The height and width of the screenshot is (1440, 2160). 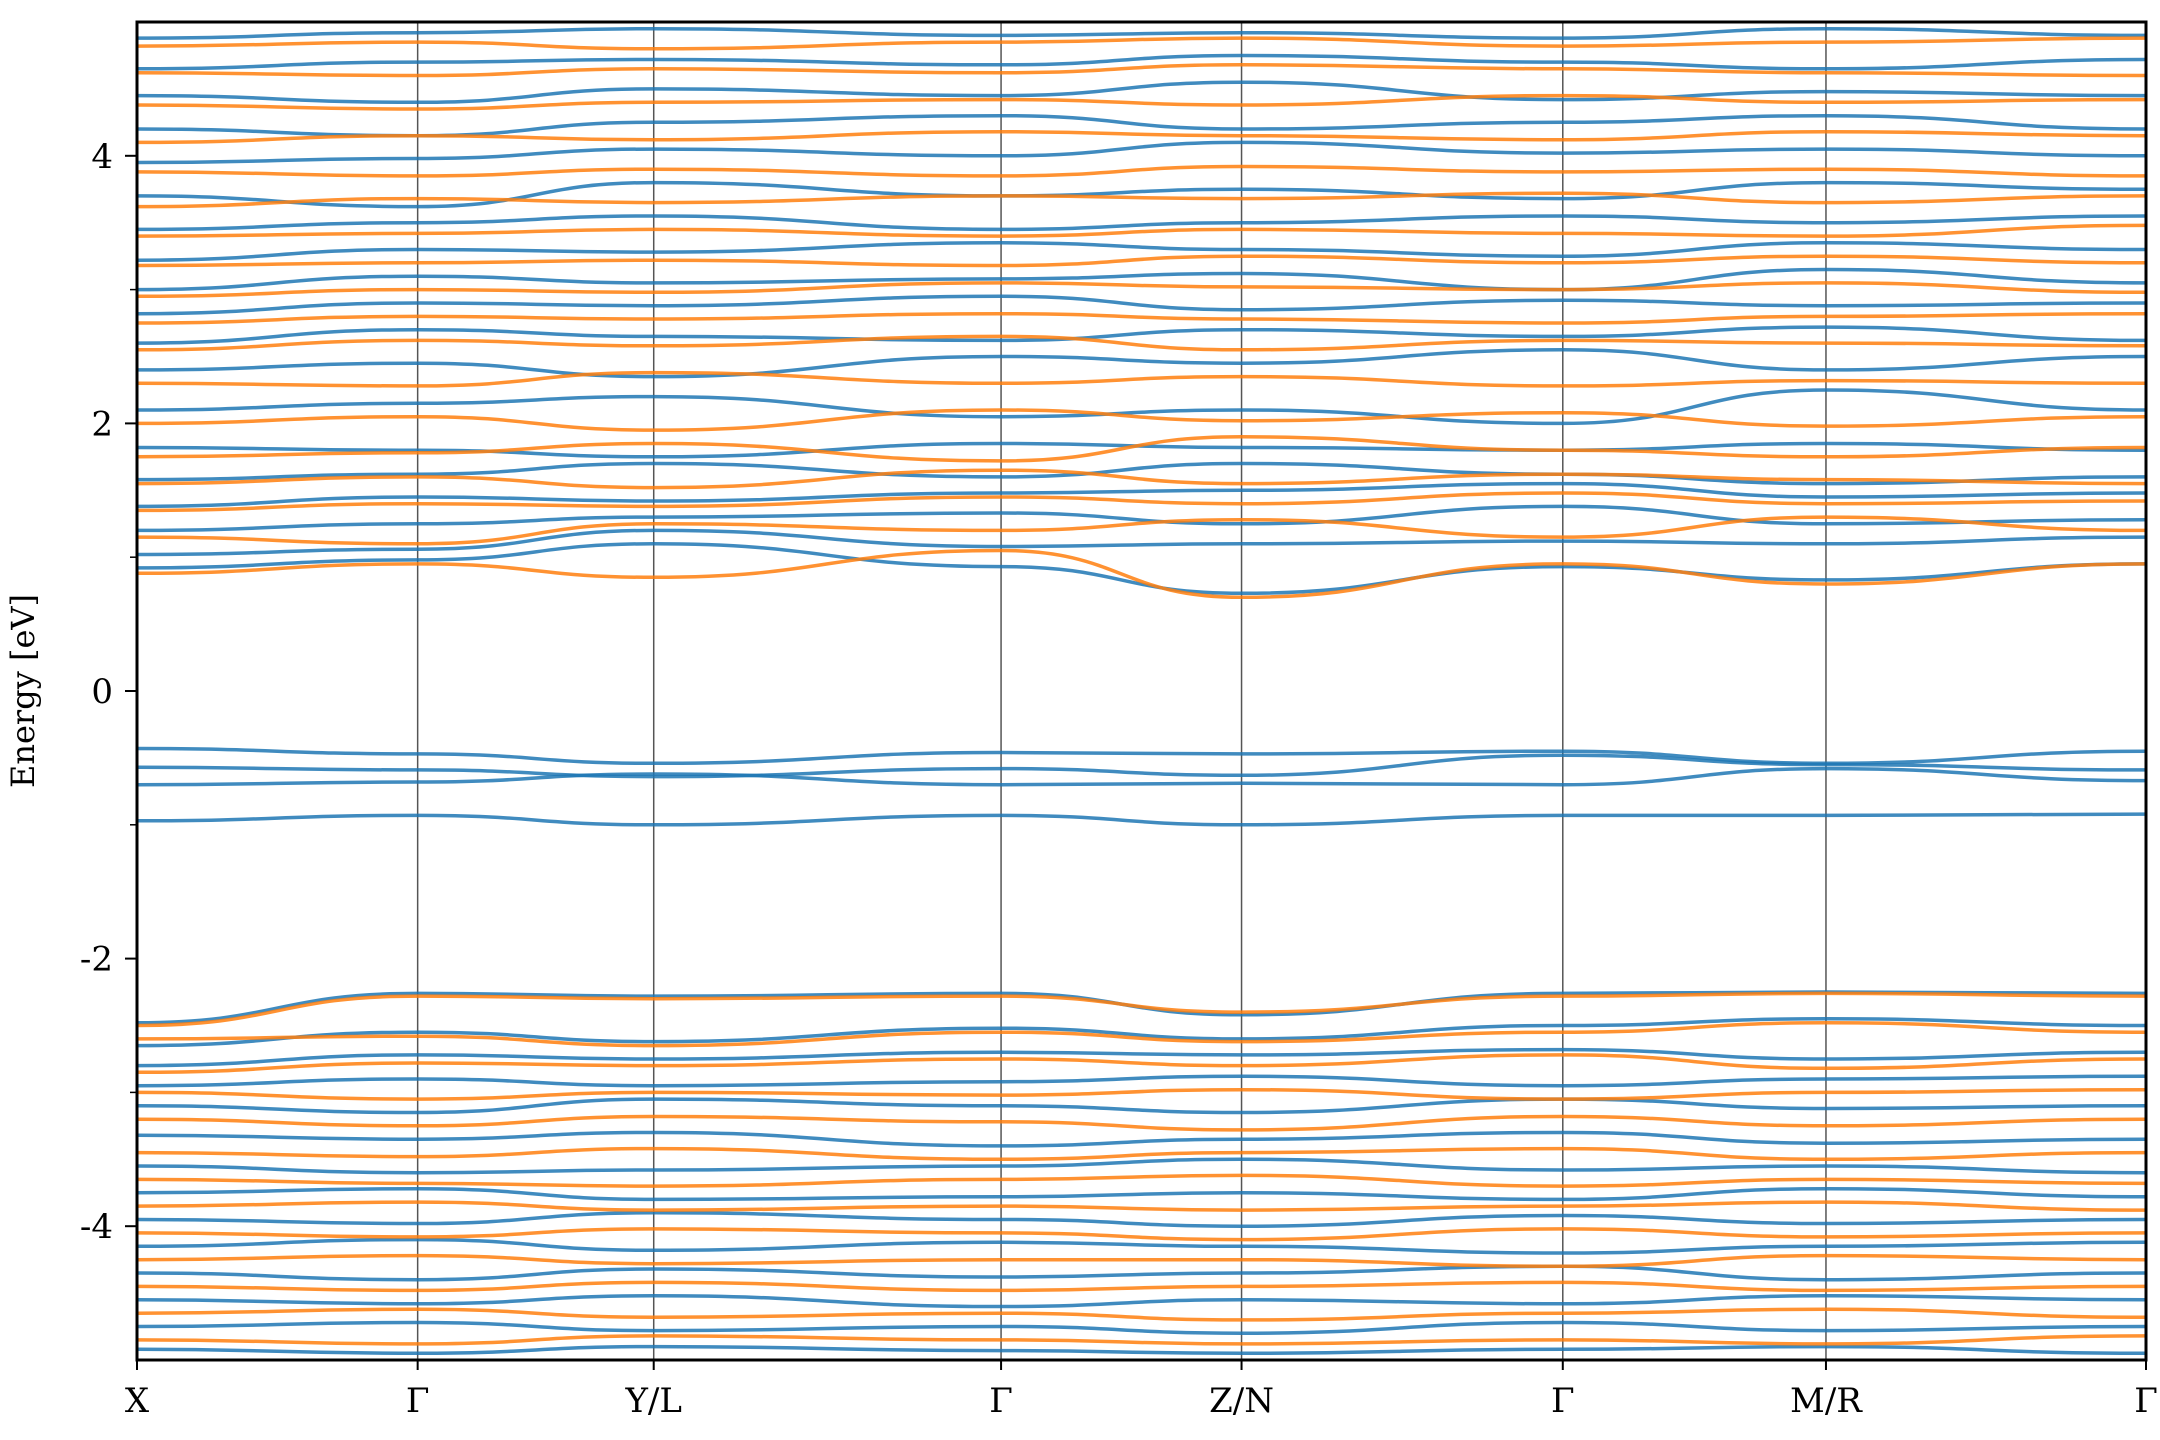 What do you see at coordinates (1141, 1390) in the screenshot?
I see `x-axis-ticks: X Γ Y/L Γ Z/N Γ M/R Γ` at bounding box center [1141, 1390].